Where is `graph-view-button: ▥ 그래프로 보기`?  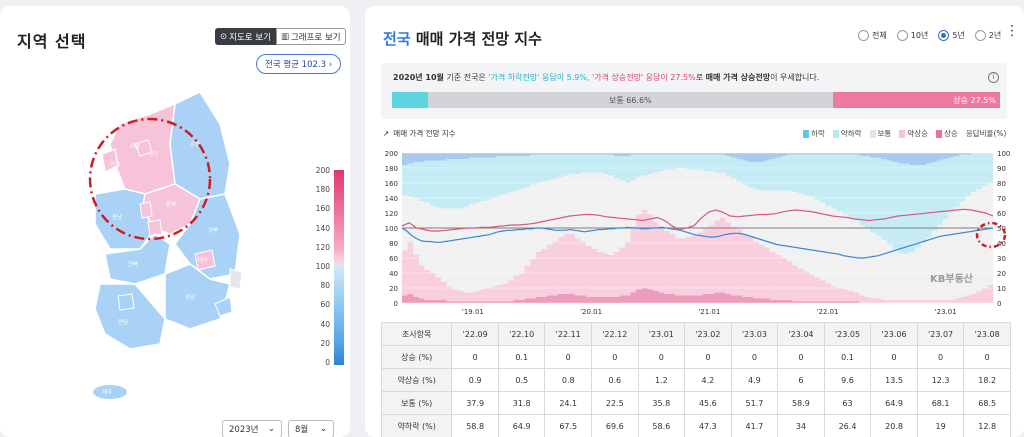
graph-view-button: ▥ 그래프로 보기 is located at coordinates (310, 36).